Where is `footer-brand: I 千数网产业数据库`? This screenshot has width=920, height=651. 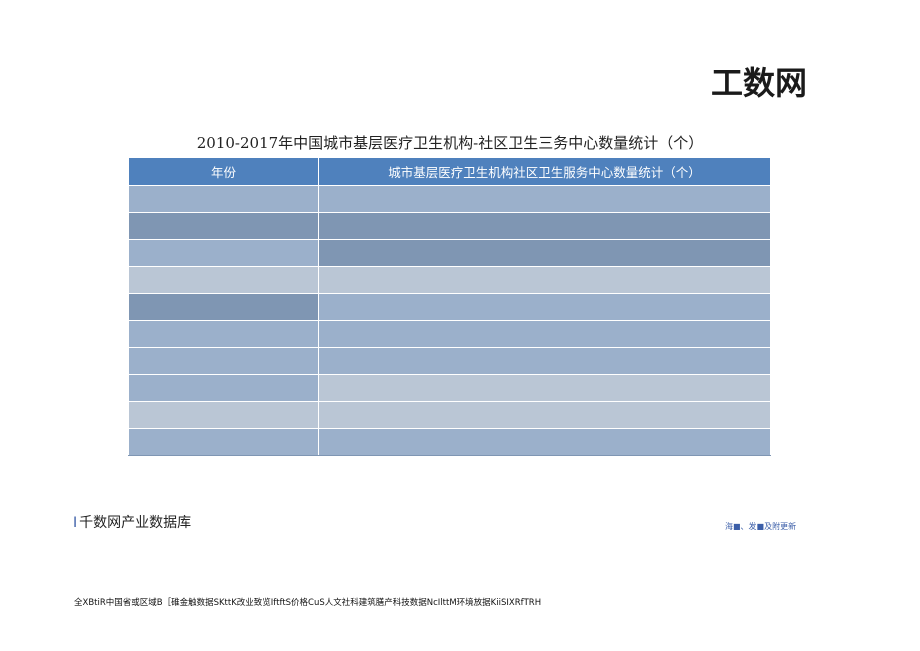
footer-brand: I 千数网产业数据库 is located at coordinates (132, 522).